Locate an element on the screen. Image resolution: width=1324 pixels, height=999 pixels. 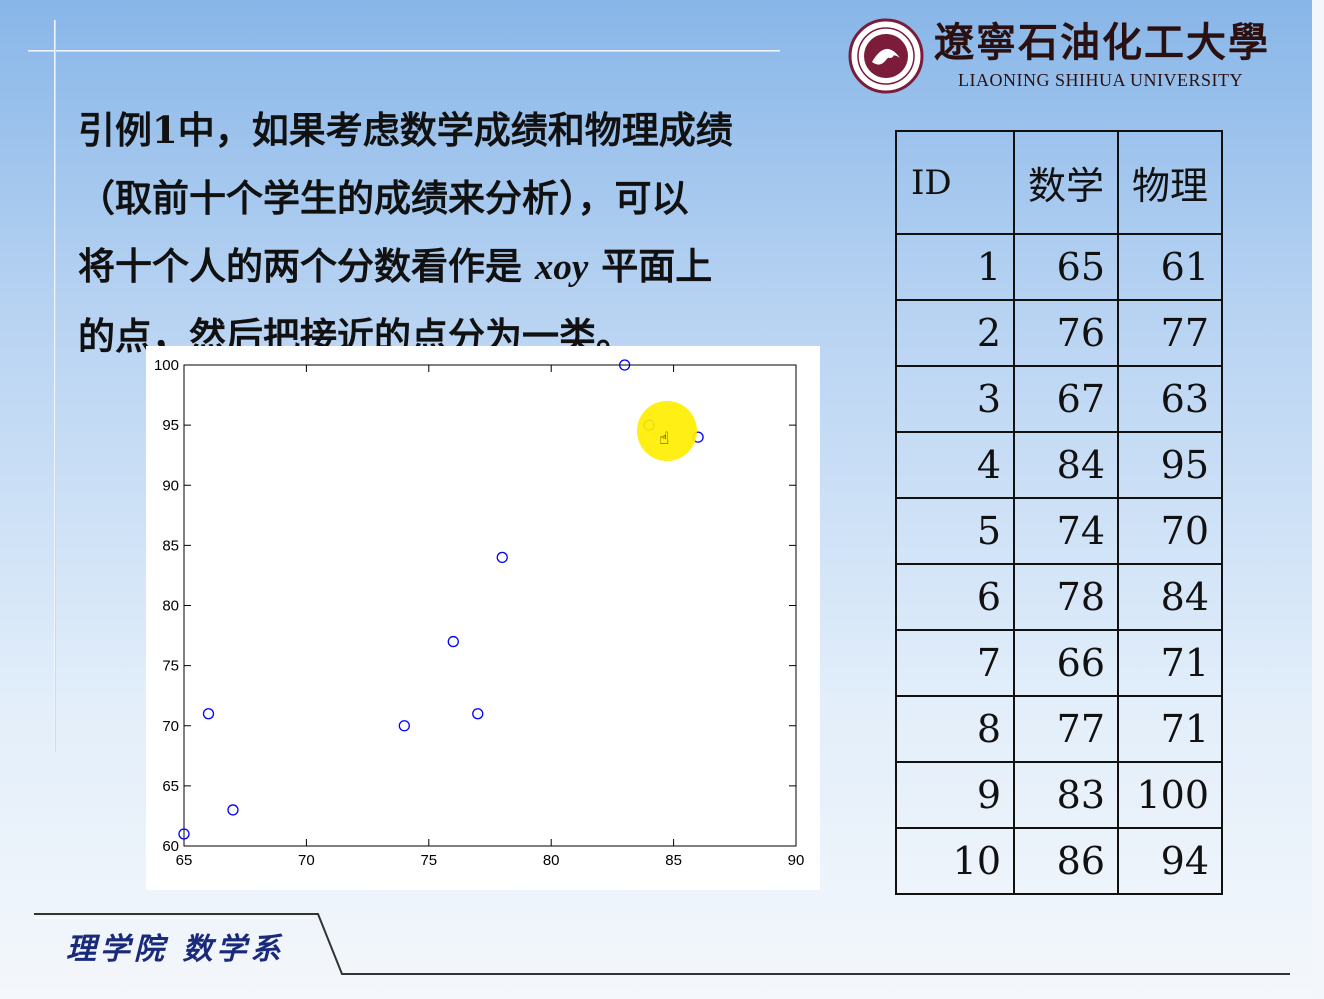
x-tick-label: 75 is located at coordinates (428, 860).